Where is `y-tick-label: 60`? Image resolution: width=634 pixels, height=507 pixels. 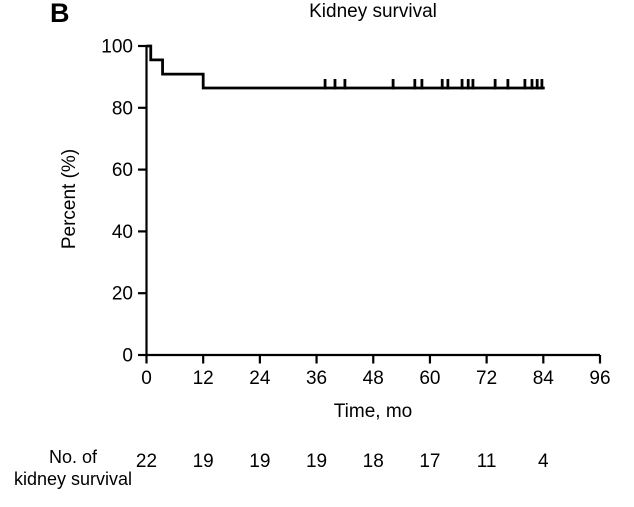
y-tick-label: 60 is located at coordinates (122, 170).